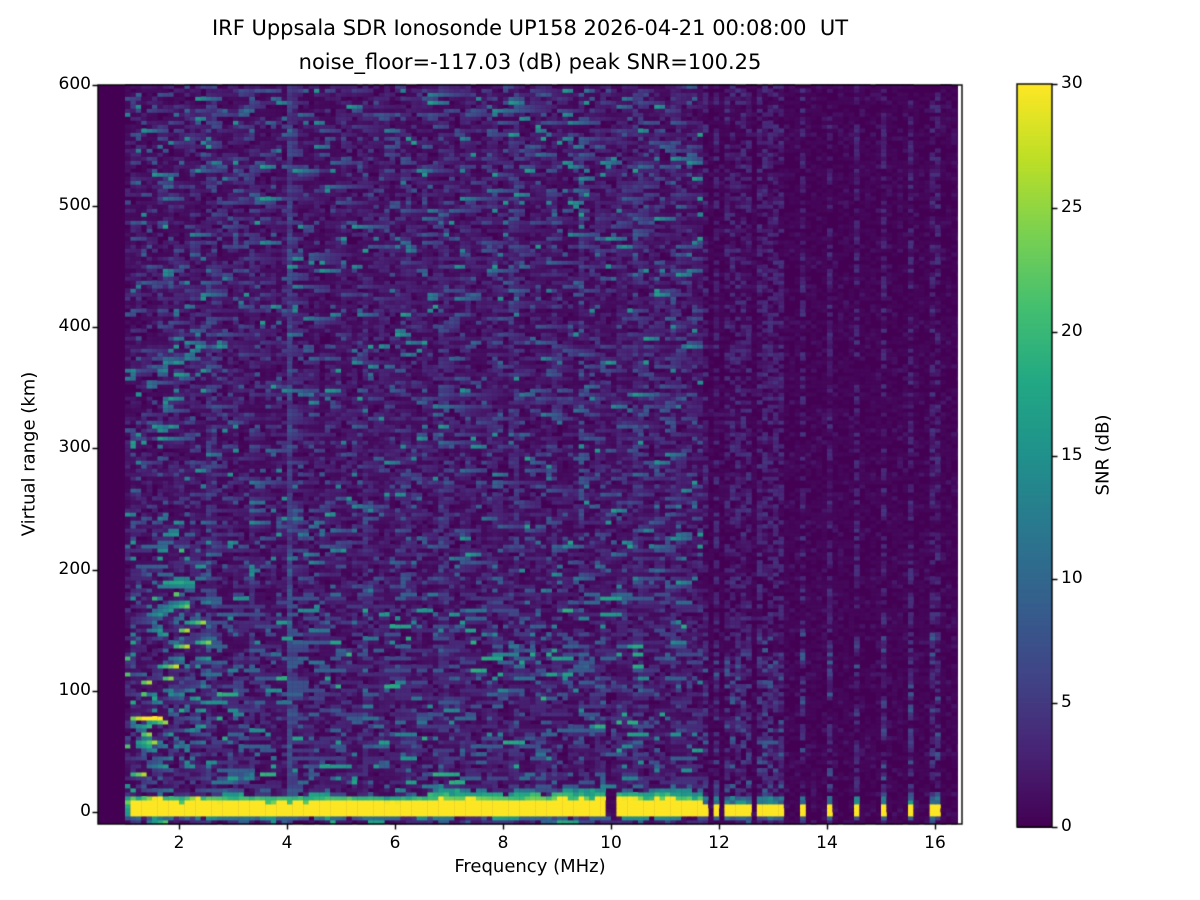 The image size is (1200, 900). I want to click on colorbar-tick-label: 25, so click(1072, 206).